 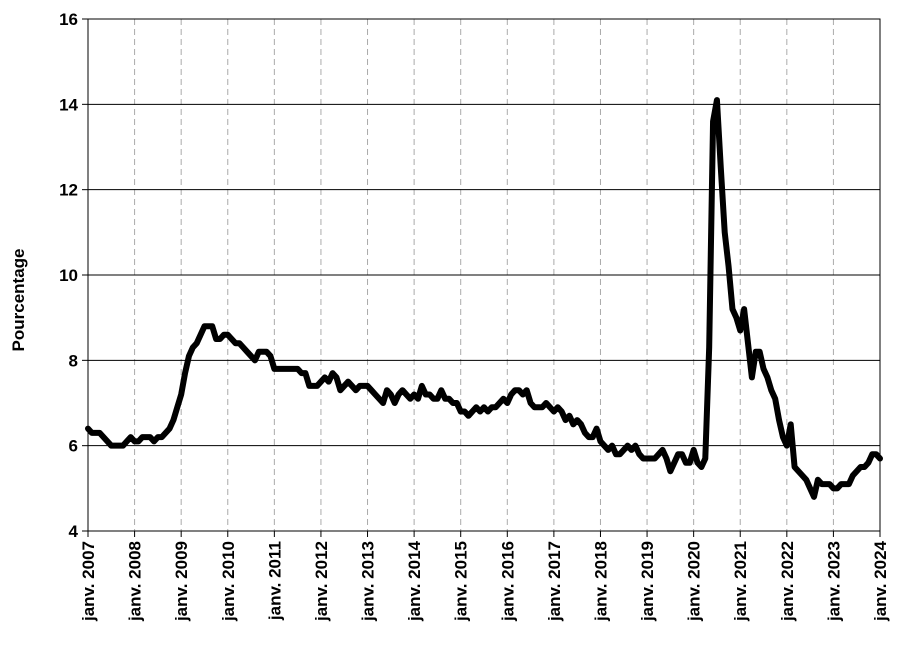 I want to click on x-tick-label: janv. 2023, so click(x=833, y=581).